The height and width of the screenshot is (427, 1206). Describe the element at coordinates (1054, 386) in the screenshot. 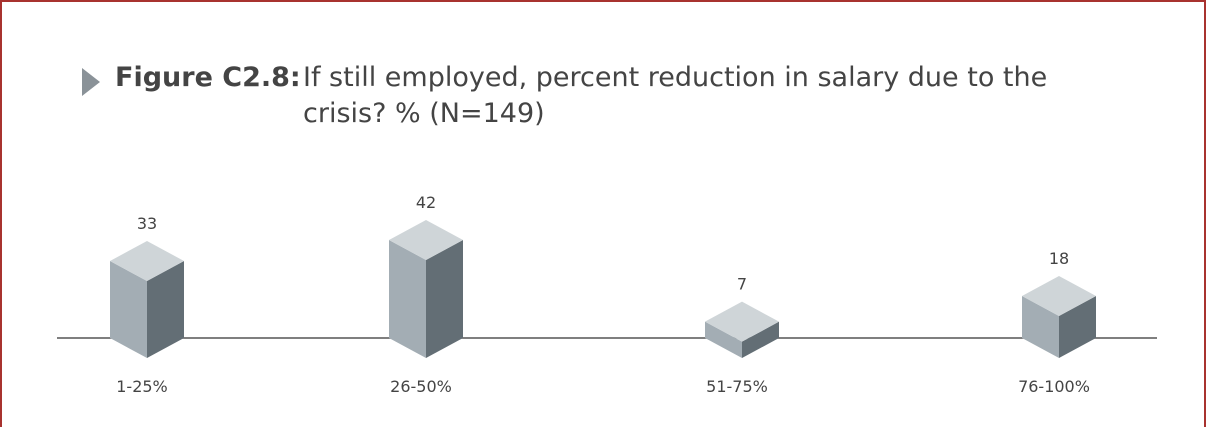

I see `x-tick-label: 76-100%` at that location.